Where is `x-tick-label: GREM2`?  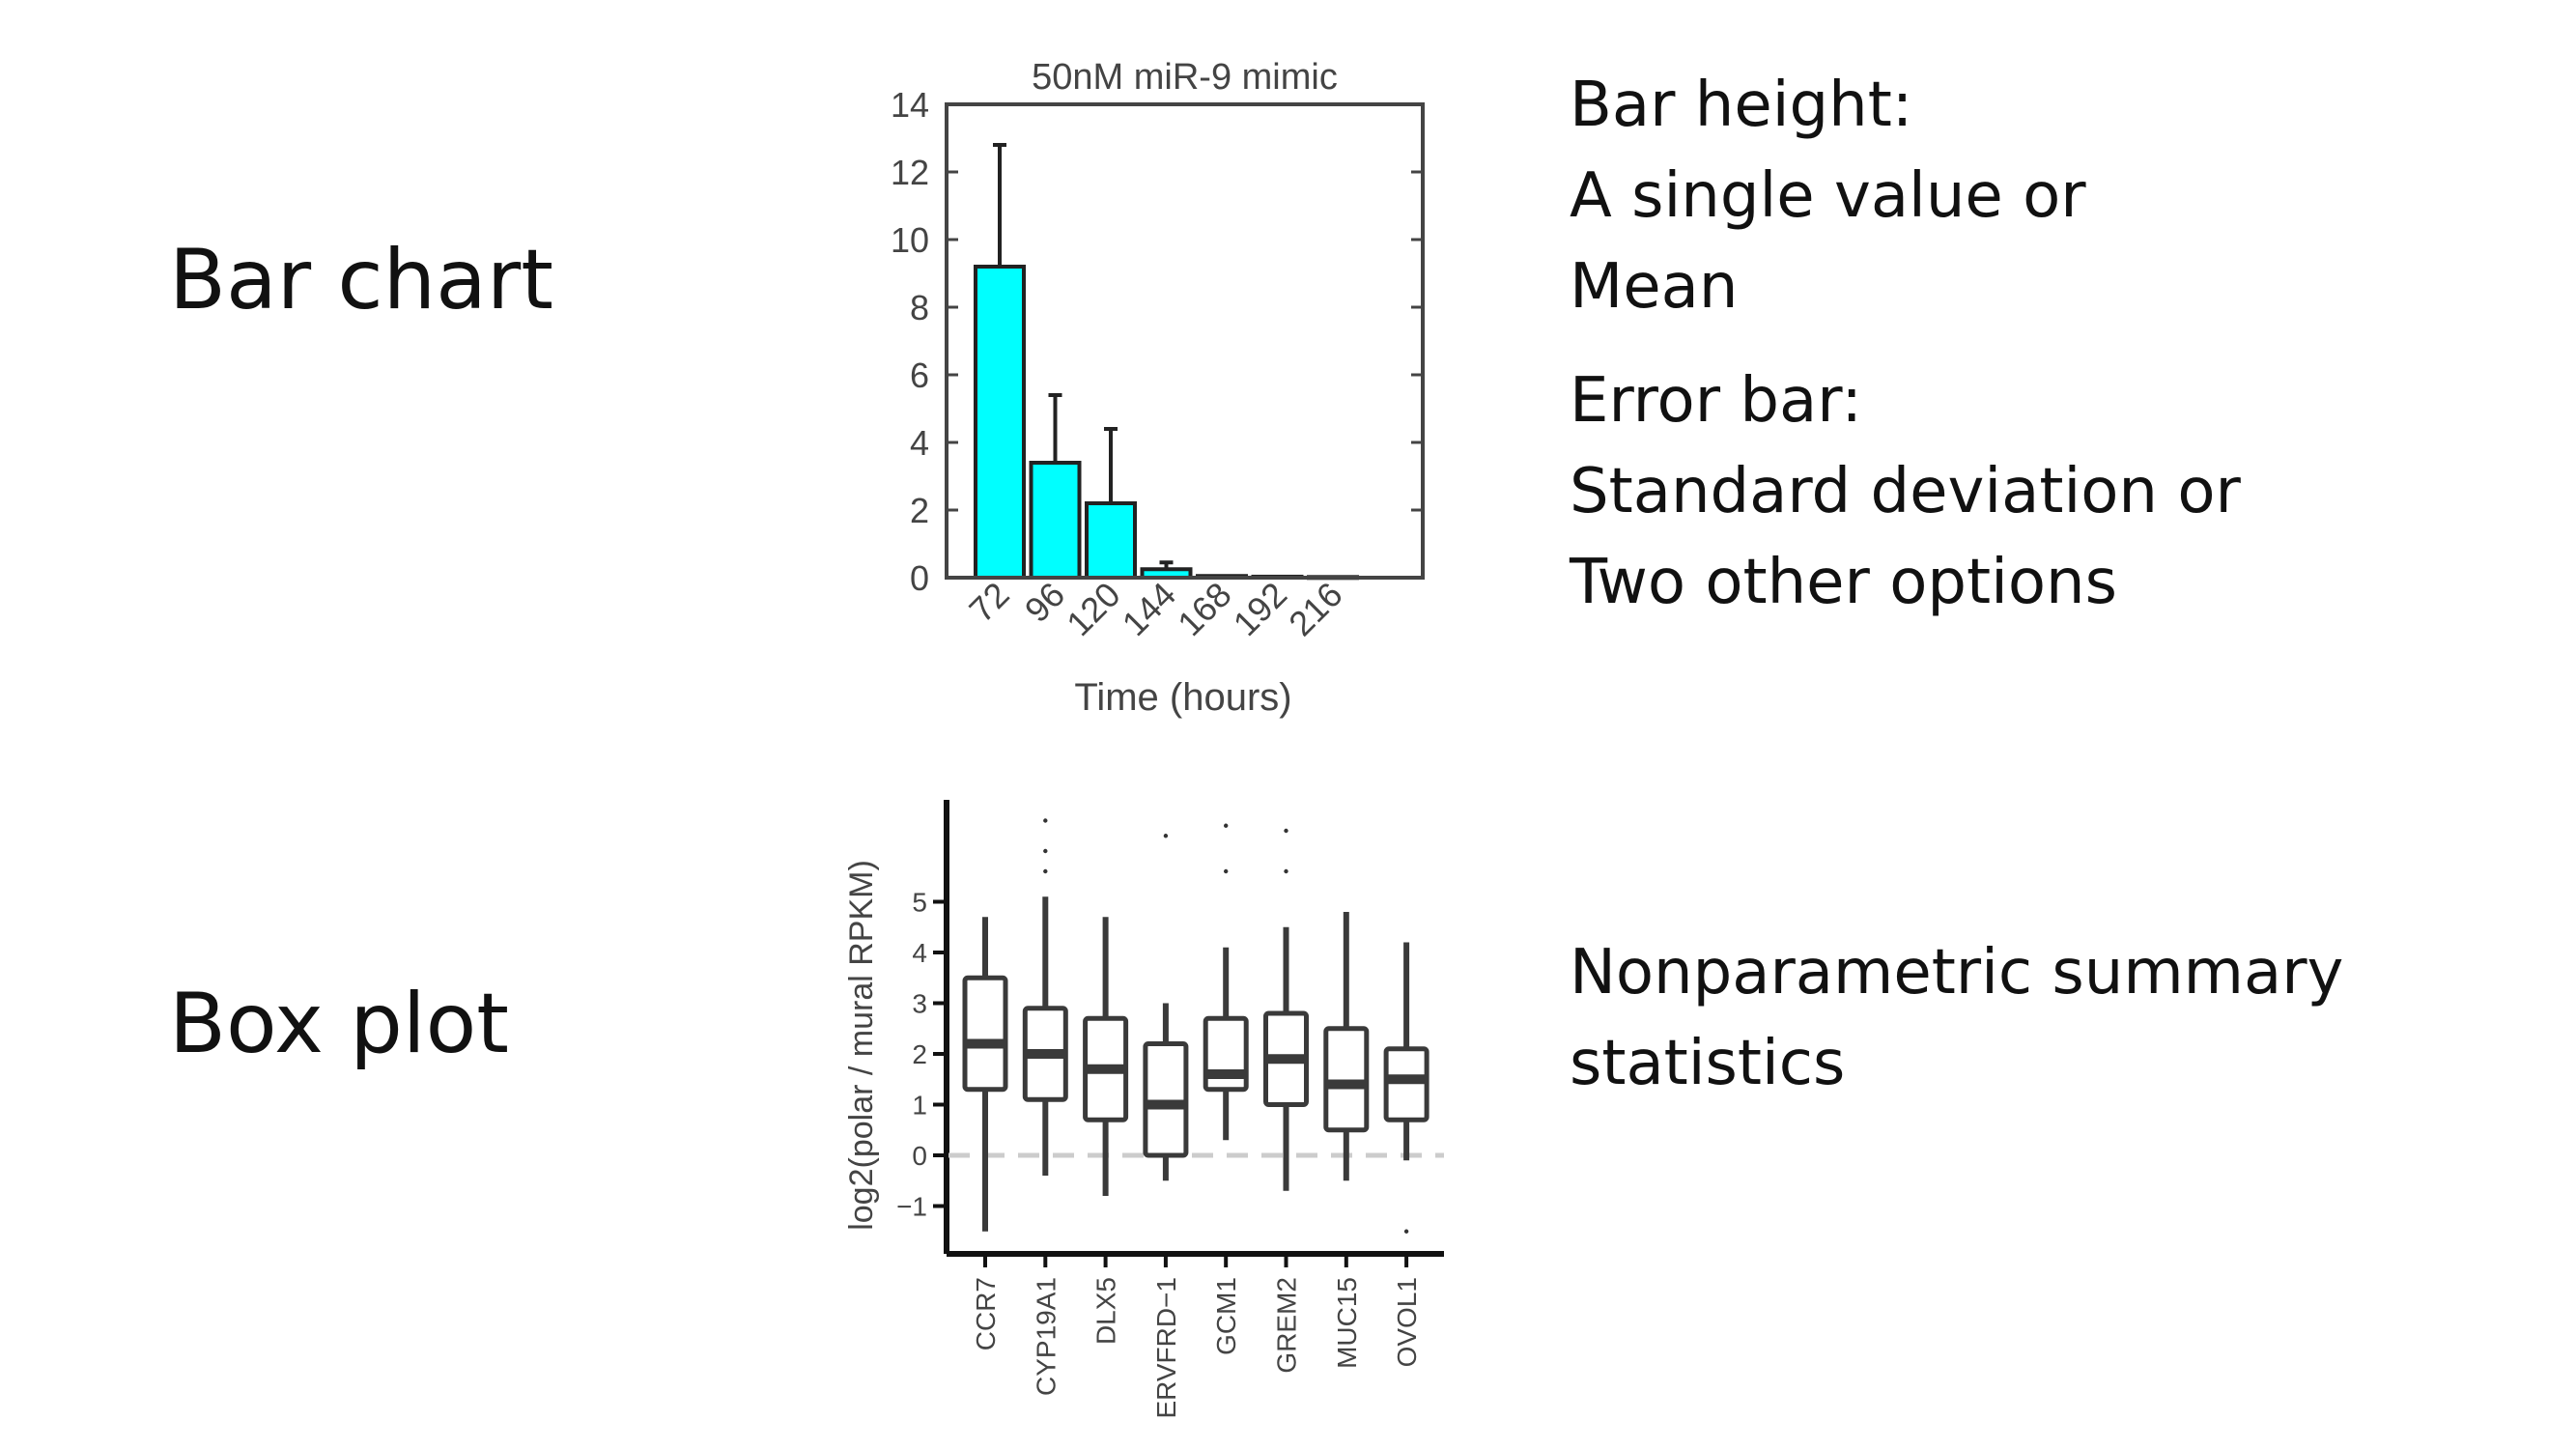 x-tick-label: GREM2 is located at coordinates (1287, 1325).